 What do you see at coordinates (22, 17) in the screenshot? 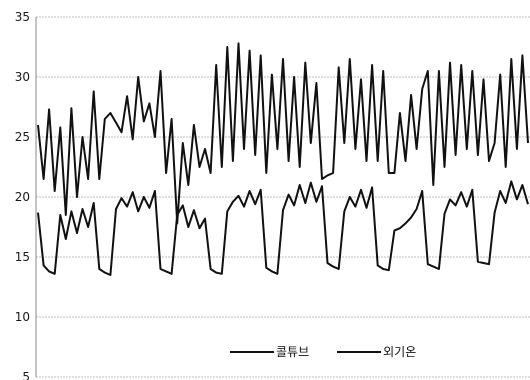
I see `y-tick-label: 35` at bounding box center [22, 17].